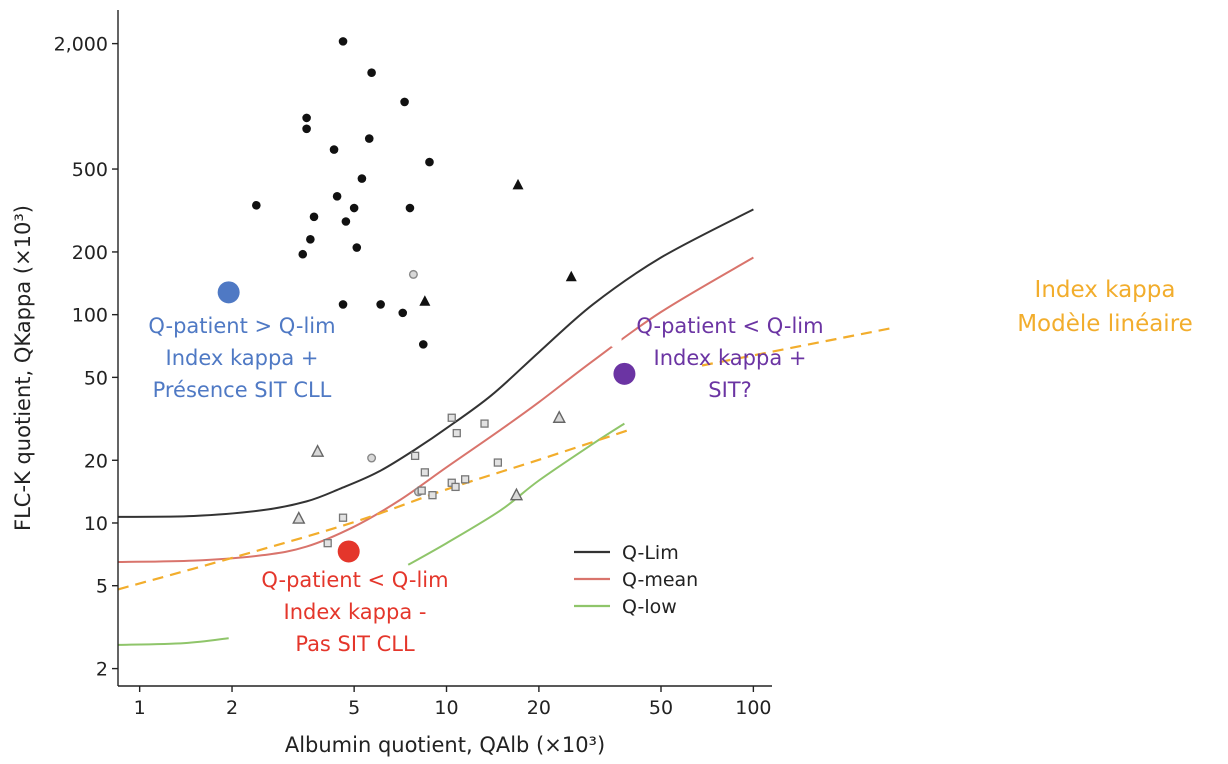 This screenshot has width=1228, height=764. I want to click on index-kappa-annotation-line-1: Modèle linéaire, so click(1105, 324).